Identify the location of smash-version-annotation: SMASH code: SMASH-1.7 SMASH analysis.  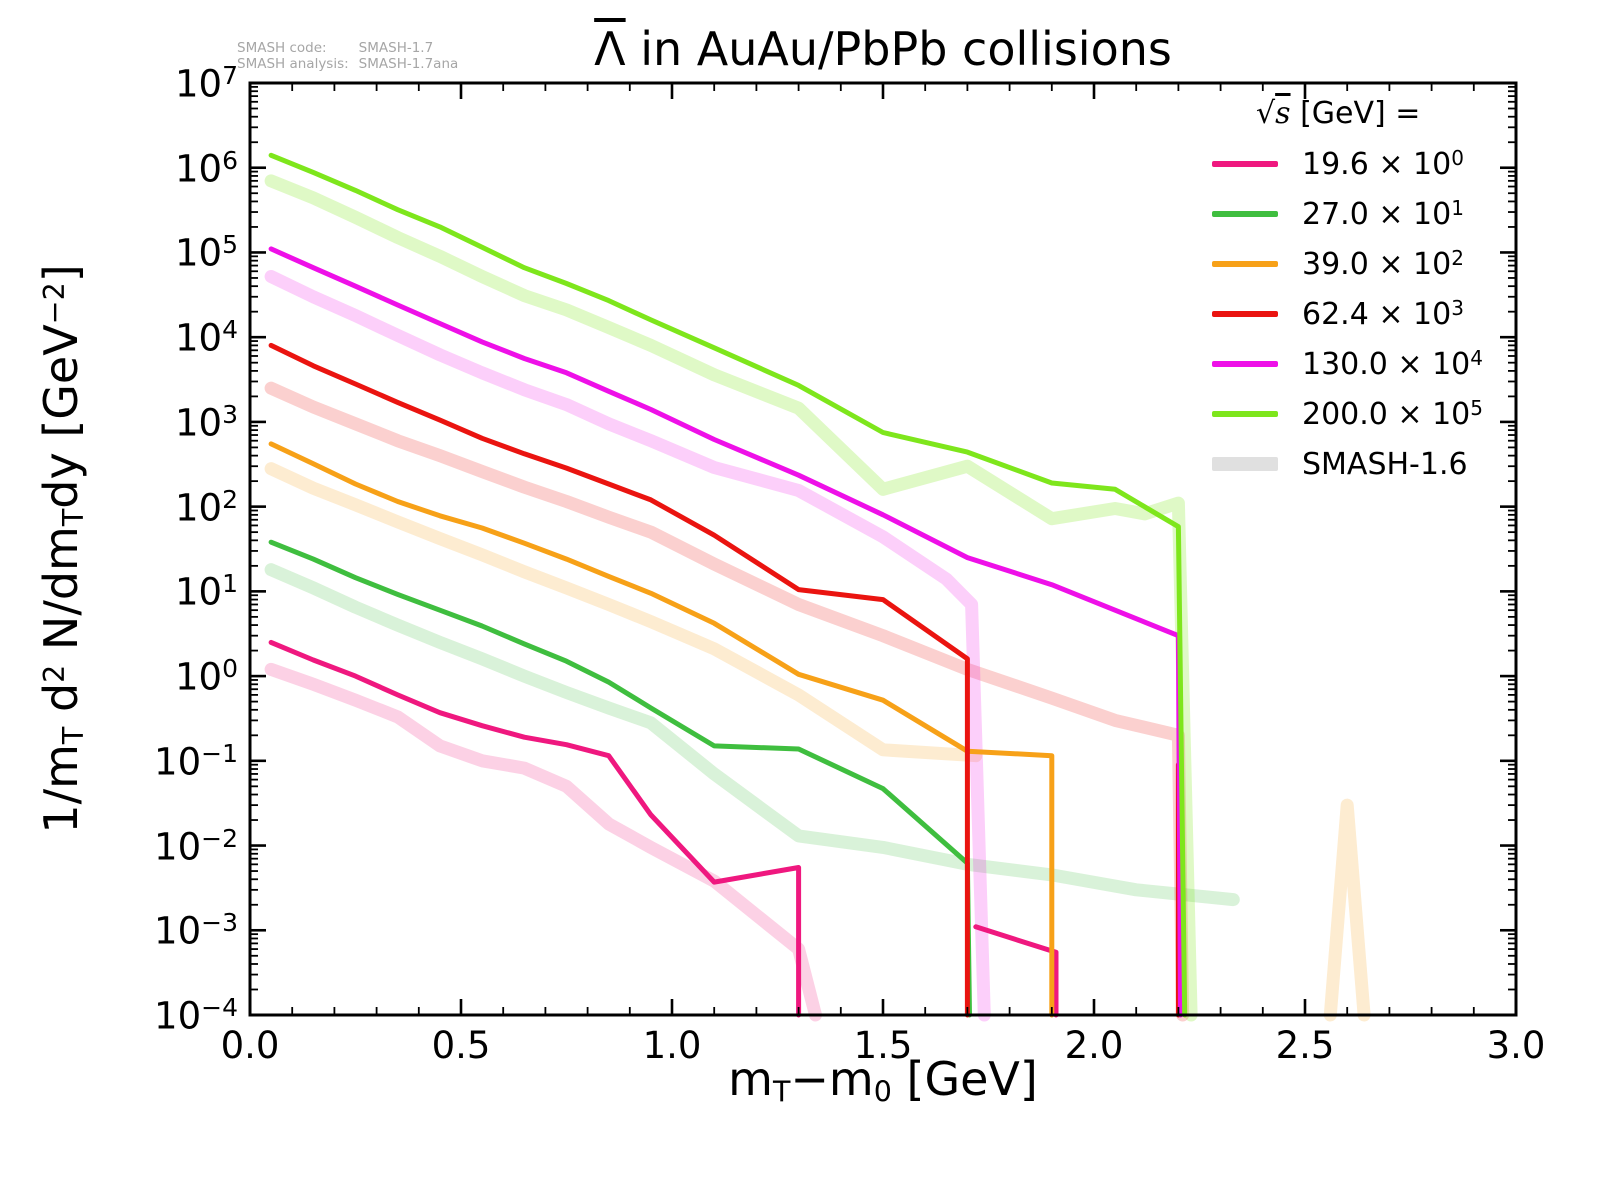
(347, 56).